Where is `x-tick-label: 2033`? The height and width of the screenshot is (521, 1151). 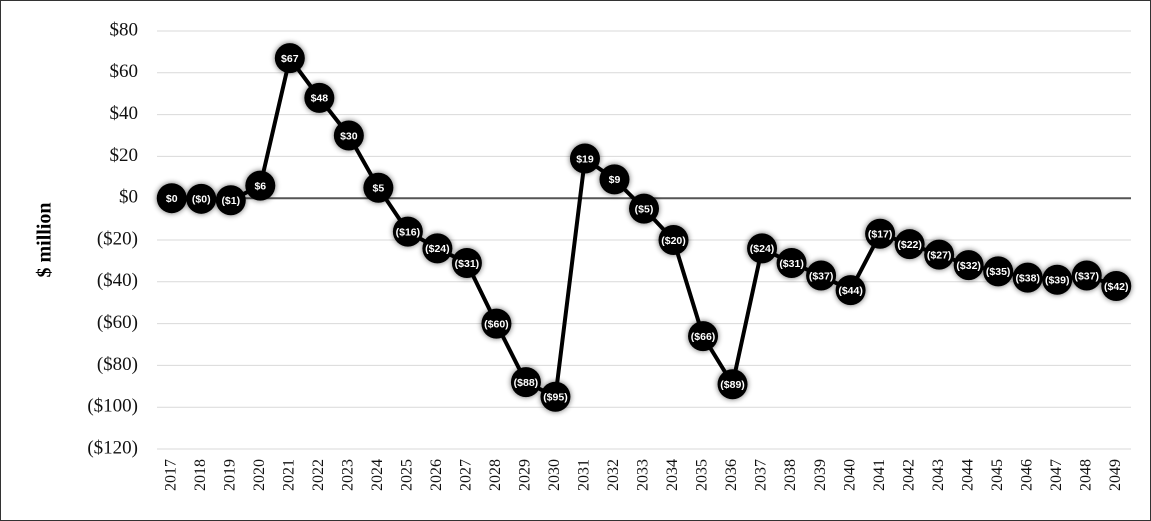
x-tick-label: 2033 is located at coordinates (643, 475).